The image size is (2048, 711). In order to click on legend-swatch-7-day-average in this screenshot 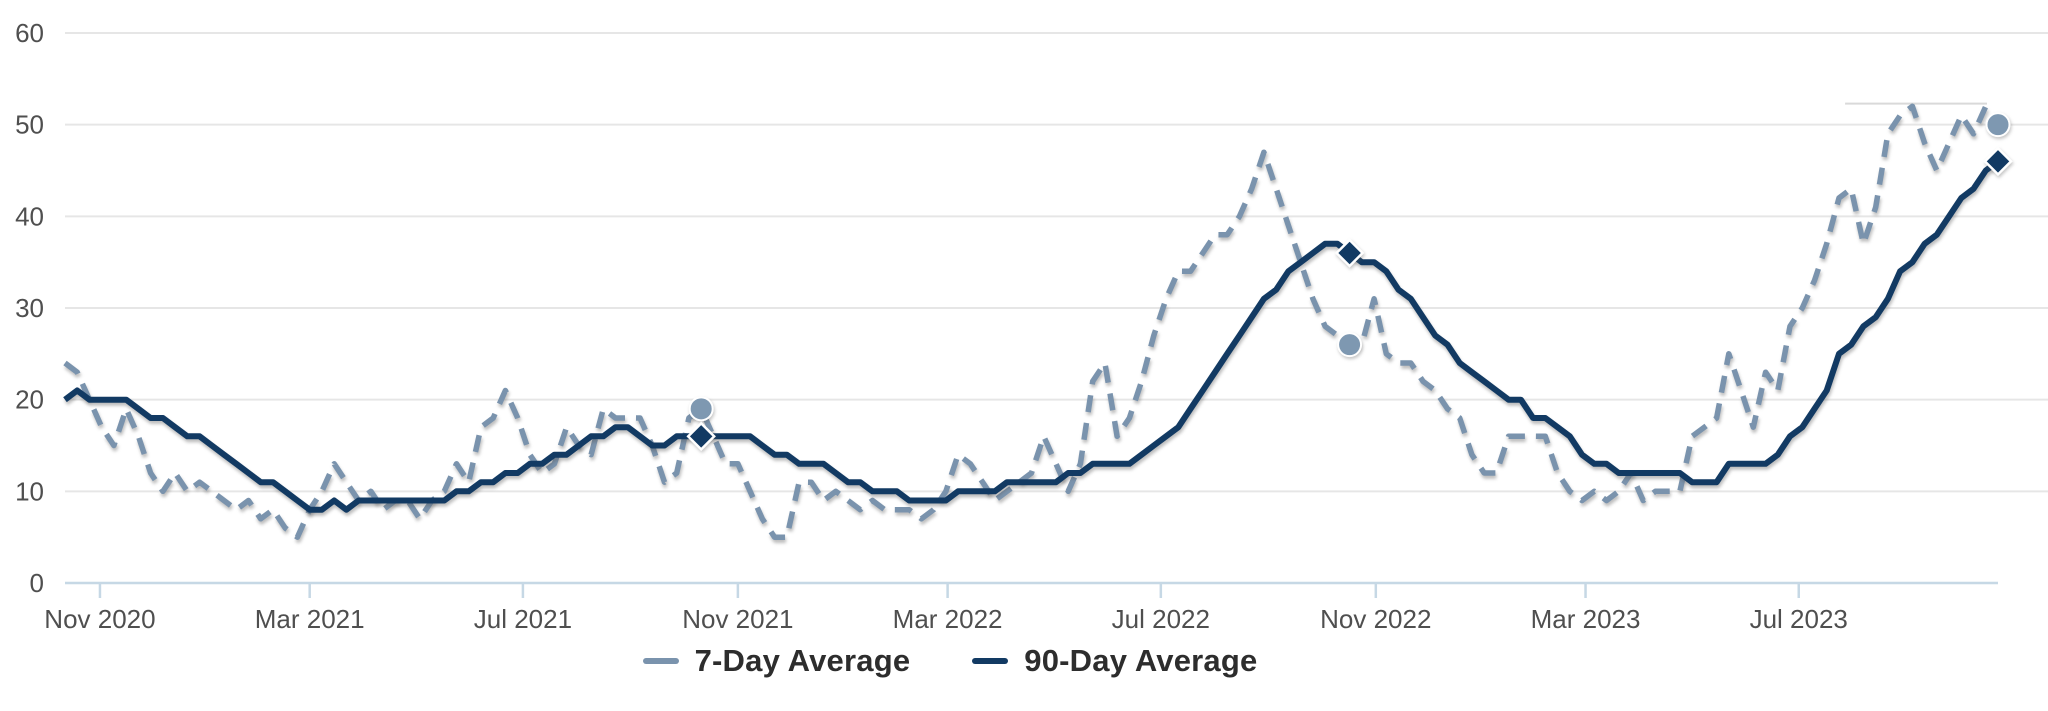, I will do `click(660, 661)`.